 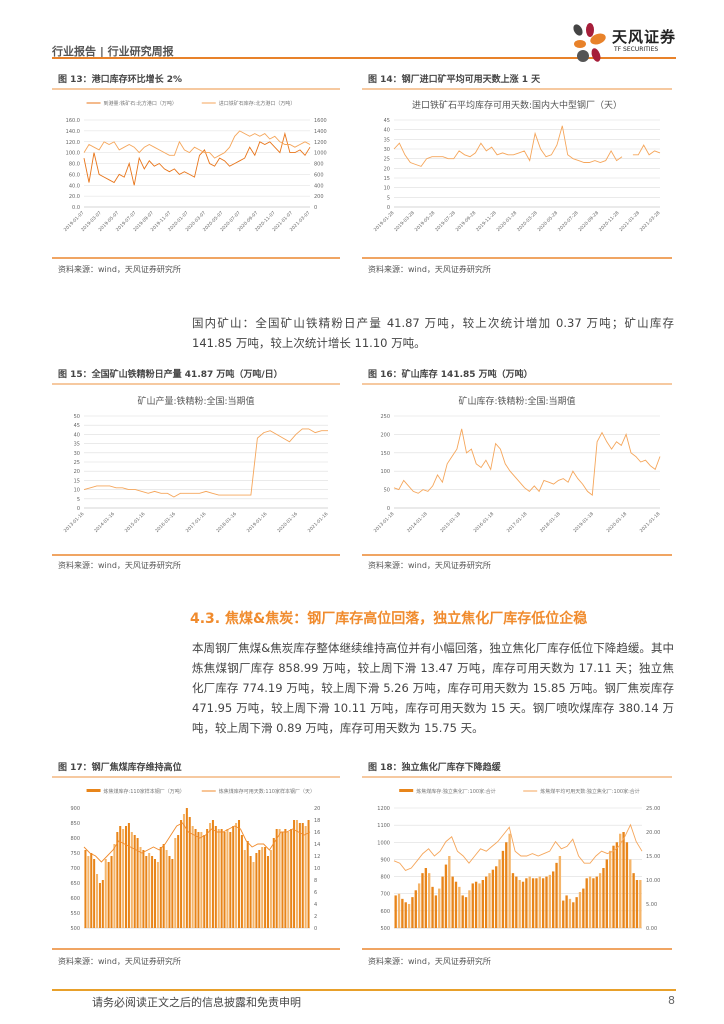 I want to click on figure-13-bottom-rule, so click(x=196, y=258).